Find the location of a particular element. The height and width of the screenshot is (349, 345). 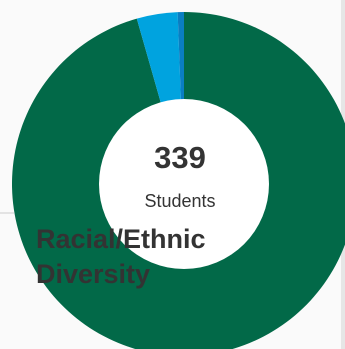

student-count-label: Students is located at coordinates (180, 201).